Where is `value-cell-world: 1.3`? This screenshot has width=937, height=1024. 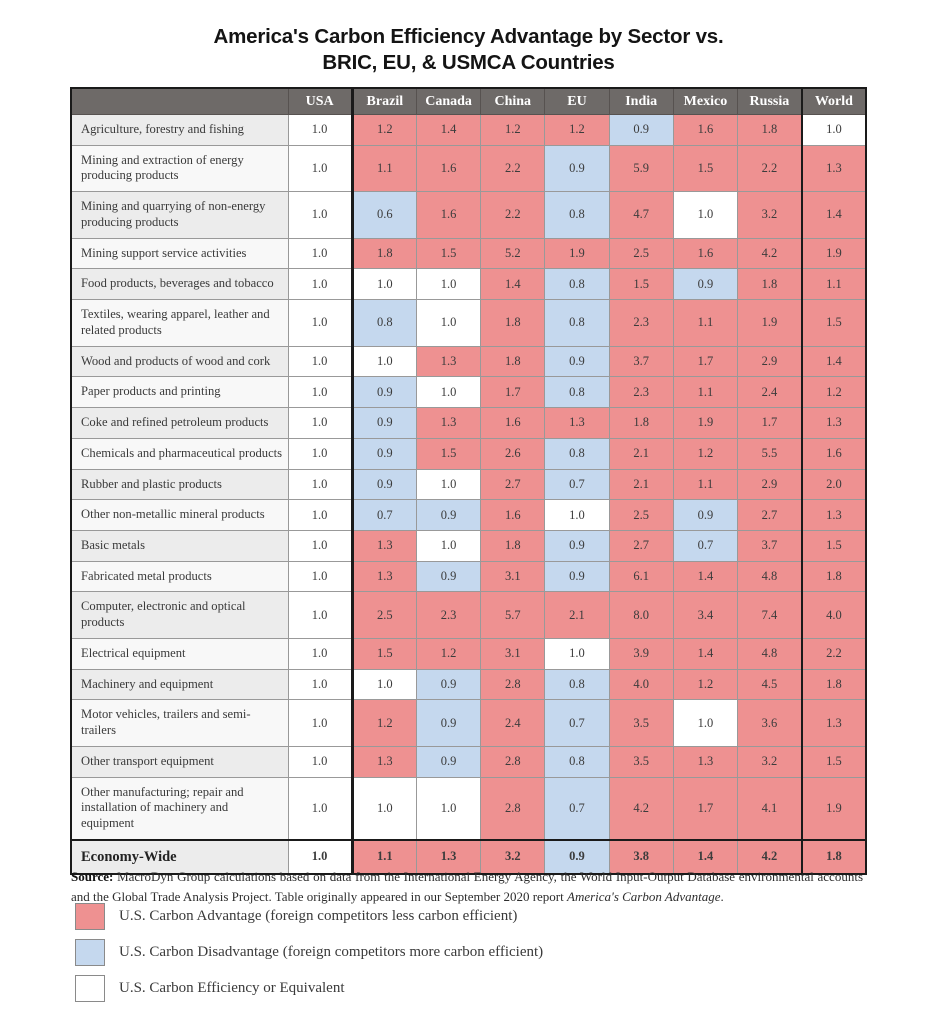 value-cell-world: 1.3 is located at coordinates (834, 168).